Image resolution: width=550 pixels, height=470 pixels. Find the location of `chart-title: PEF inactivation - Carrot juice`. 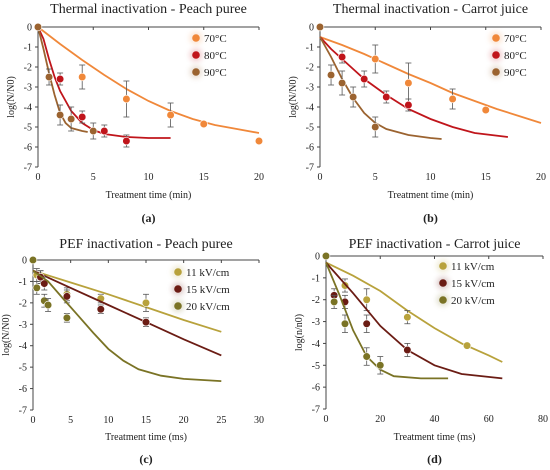

chart-title: PEF inactivation - Carrot juice is located at coordinates (435, 244).